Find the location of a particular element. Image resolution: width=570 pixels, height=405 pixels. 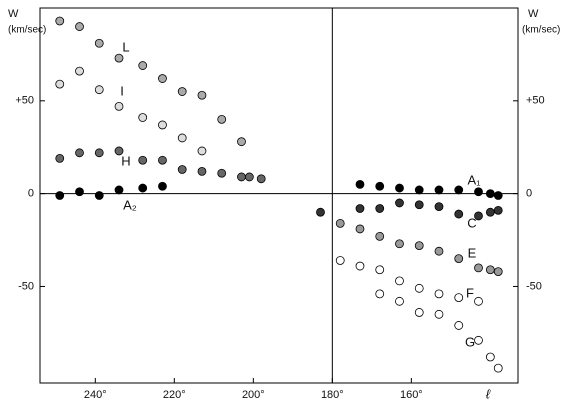

series-label: C is located at coordinates (471, 222).